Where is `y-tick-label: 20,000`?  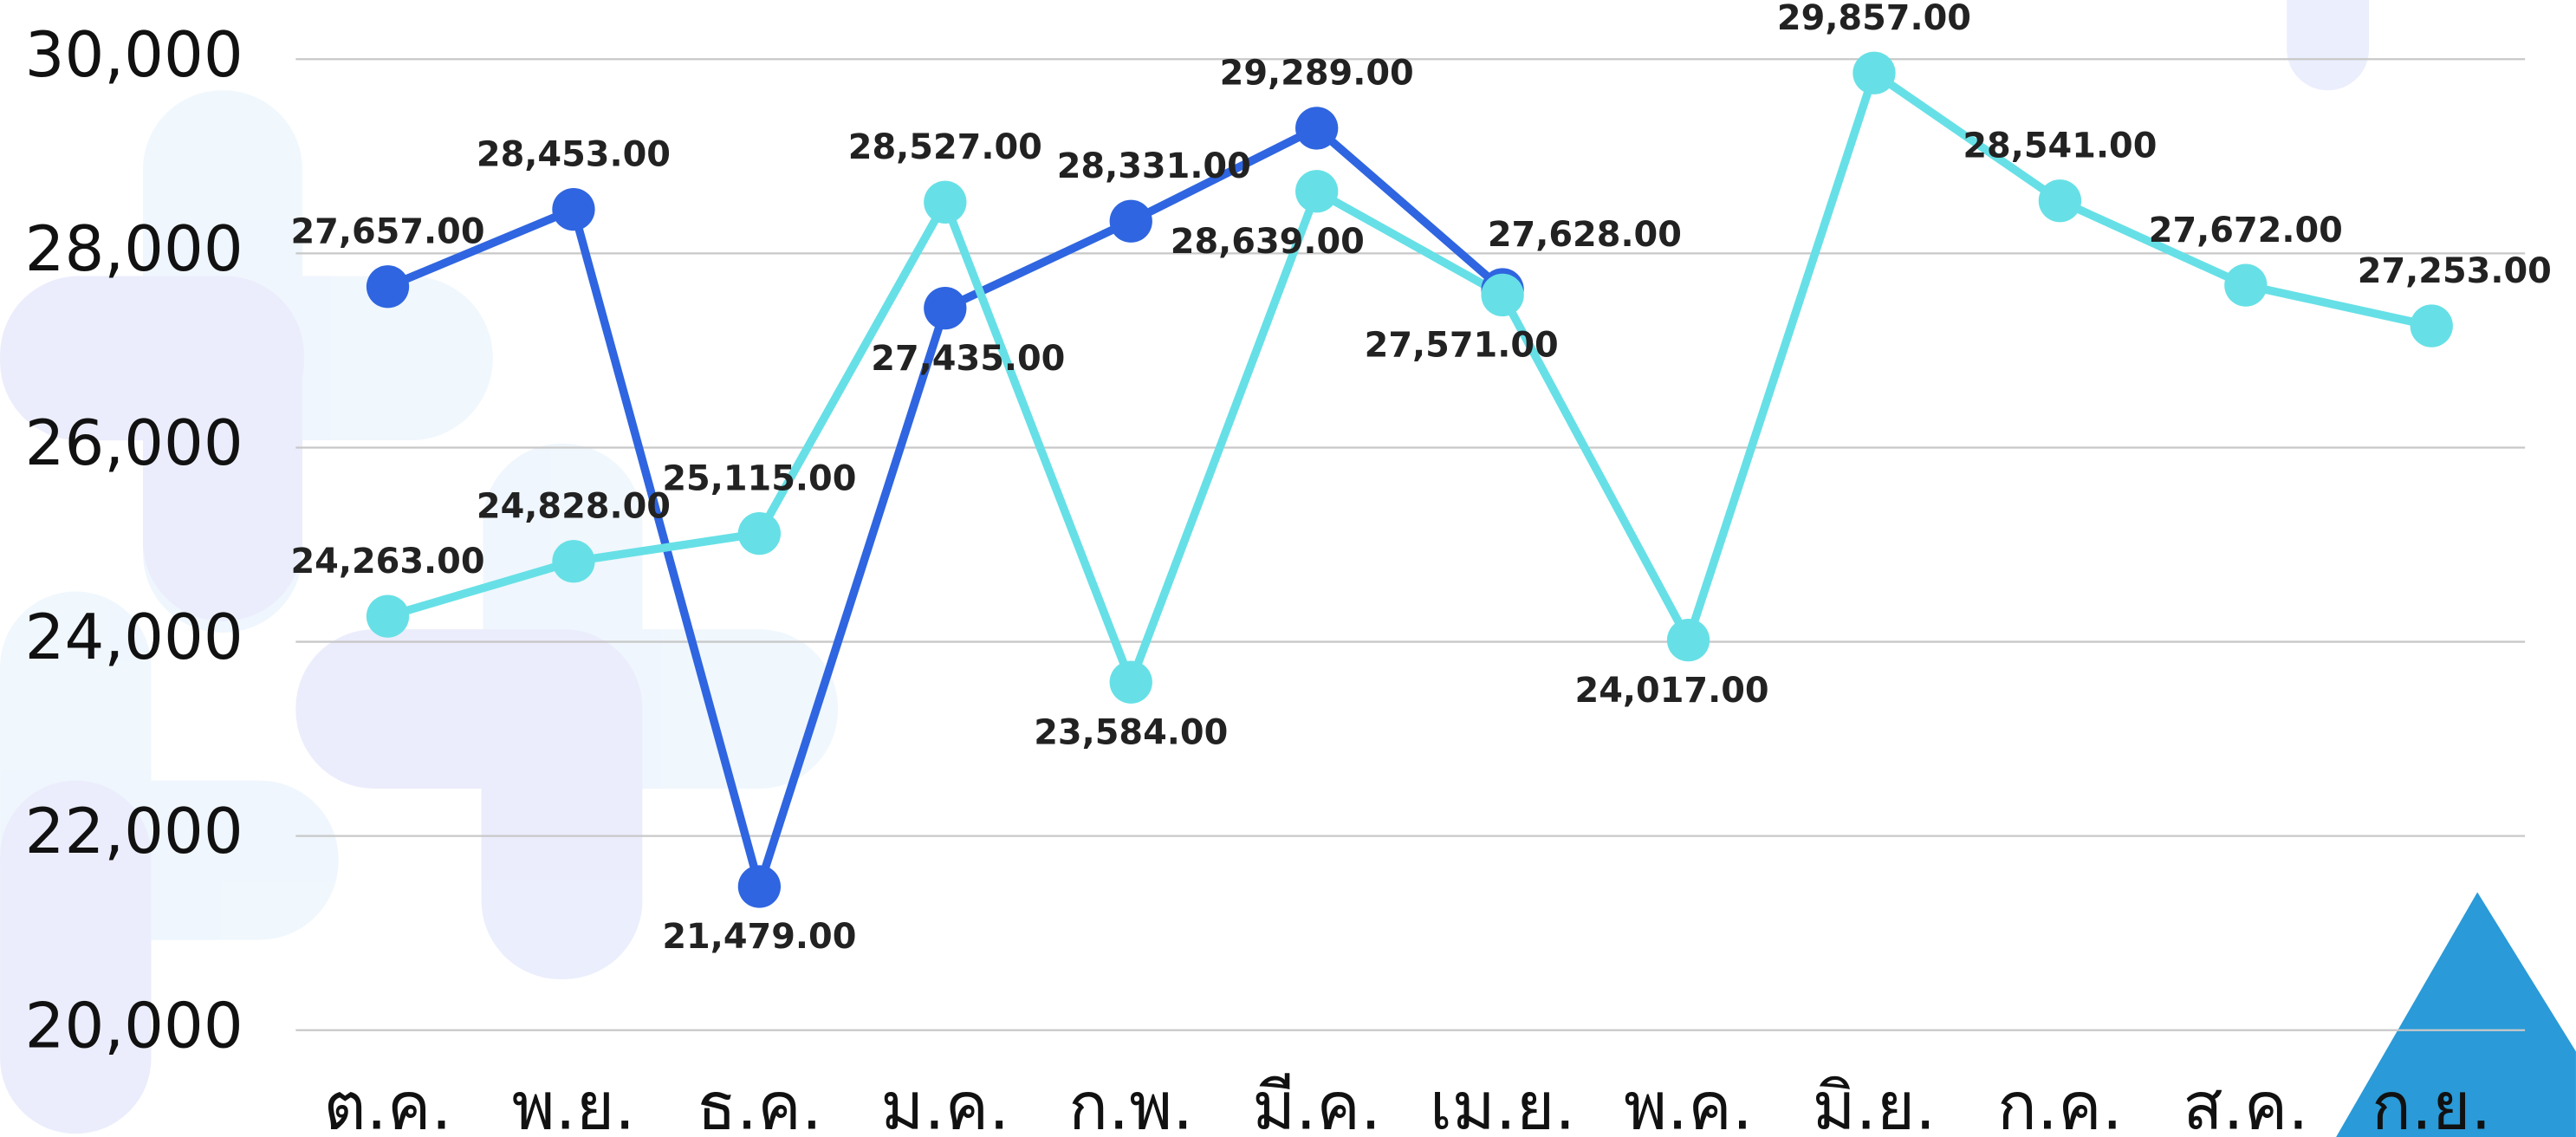
y-tick-label: 20,000 is located at coordinates (134, 1025).